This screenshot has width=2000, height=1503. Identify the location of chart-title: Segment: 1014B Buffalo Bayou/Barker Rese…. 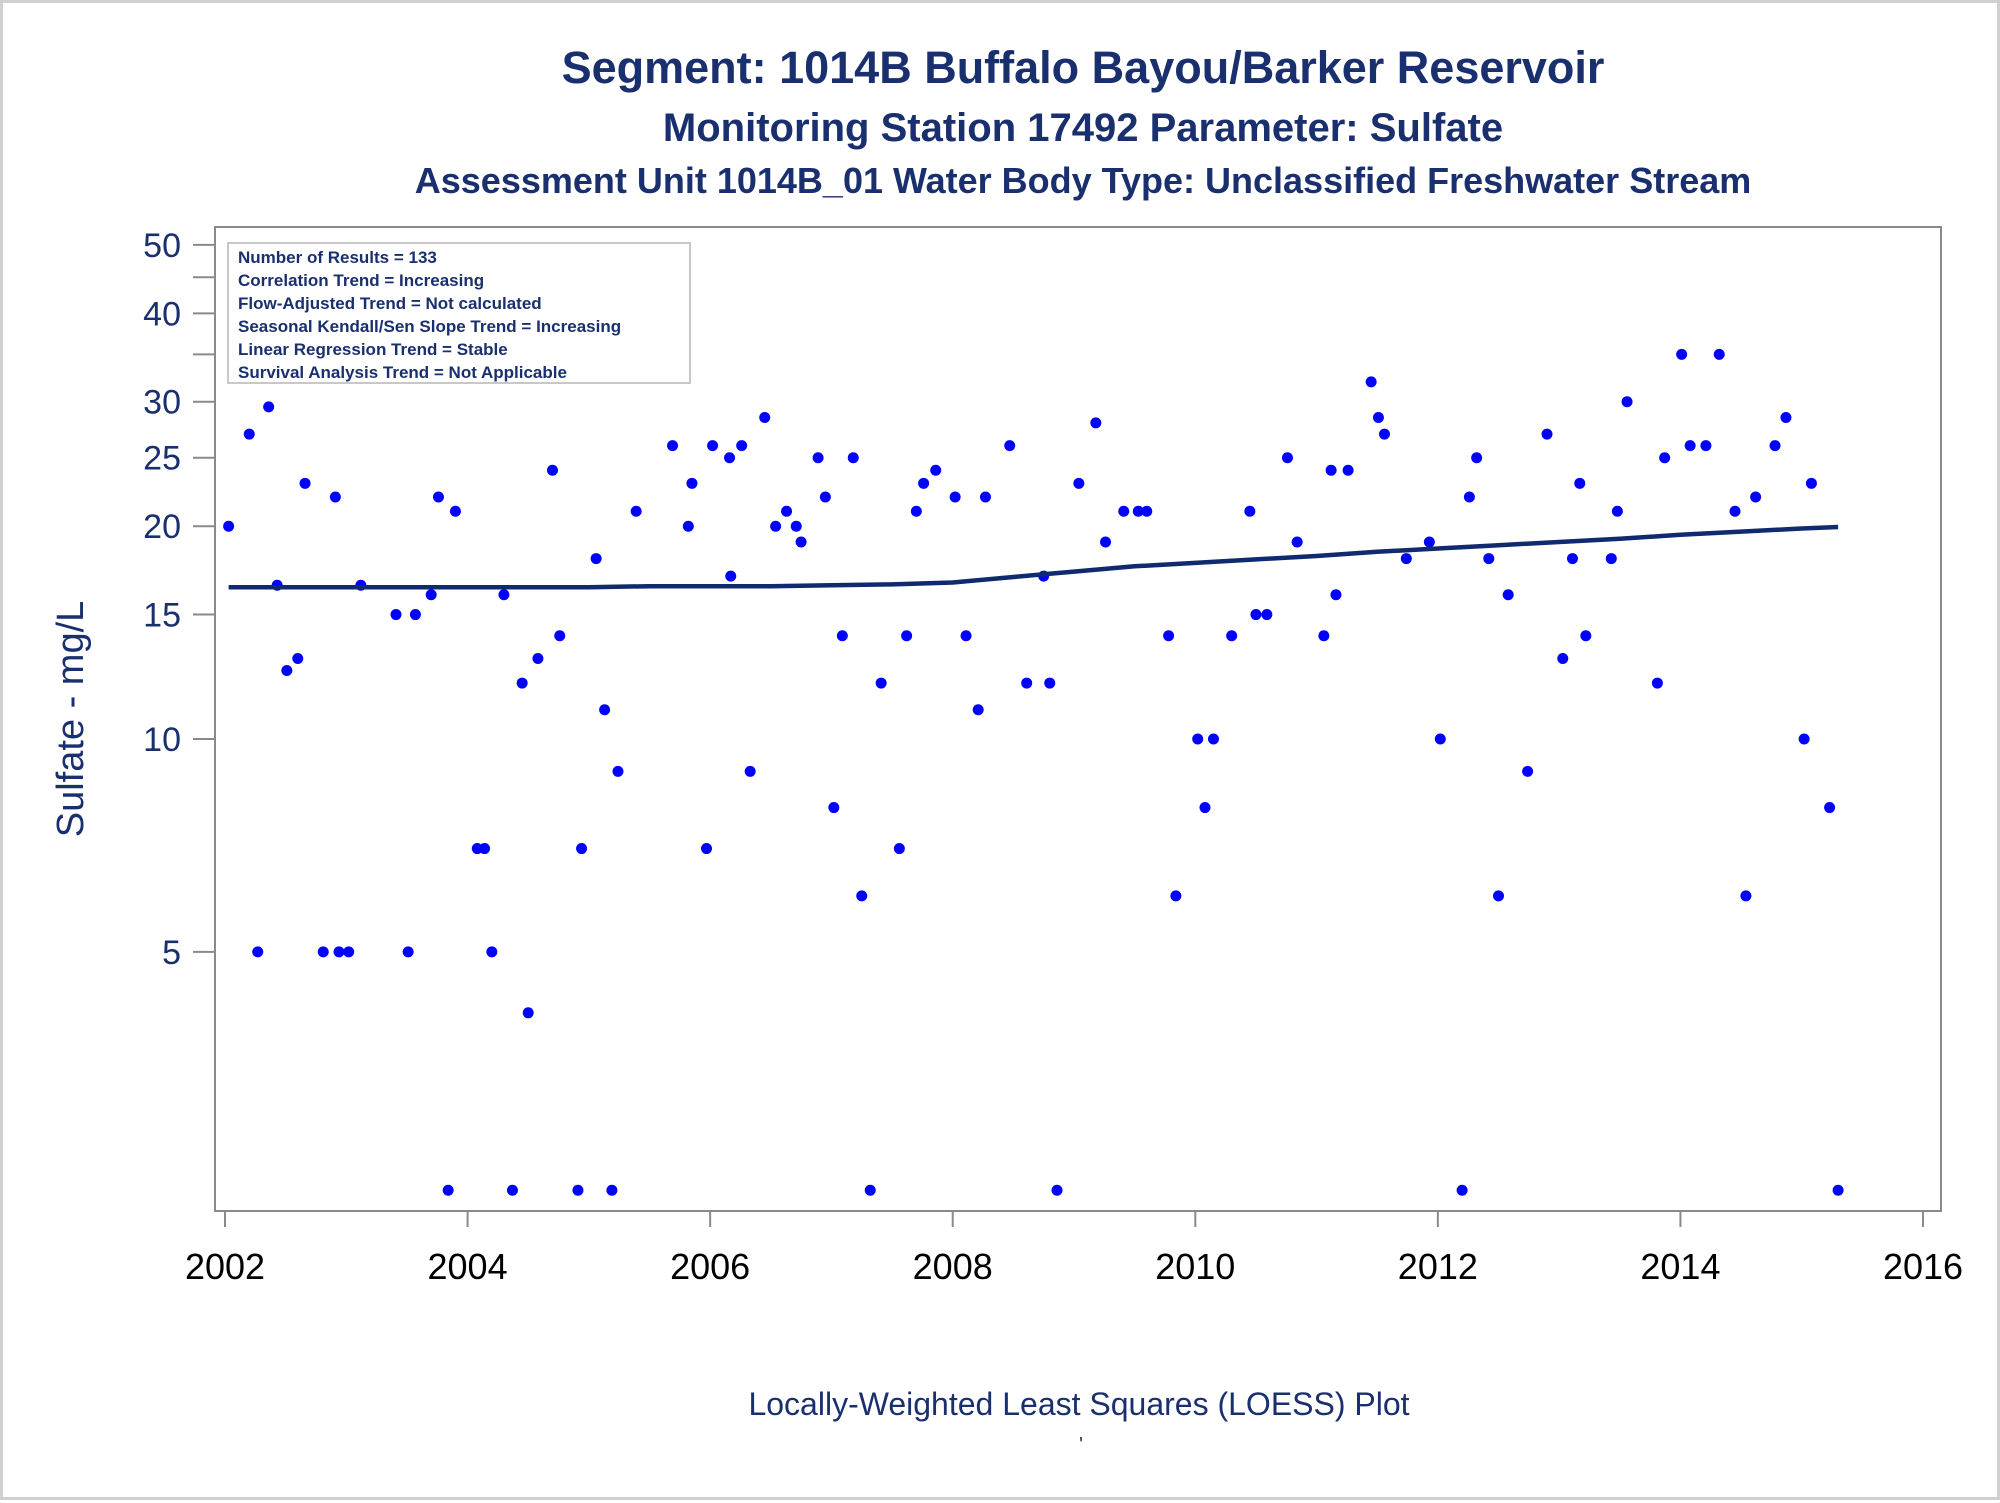
(1083, 67).